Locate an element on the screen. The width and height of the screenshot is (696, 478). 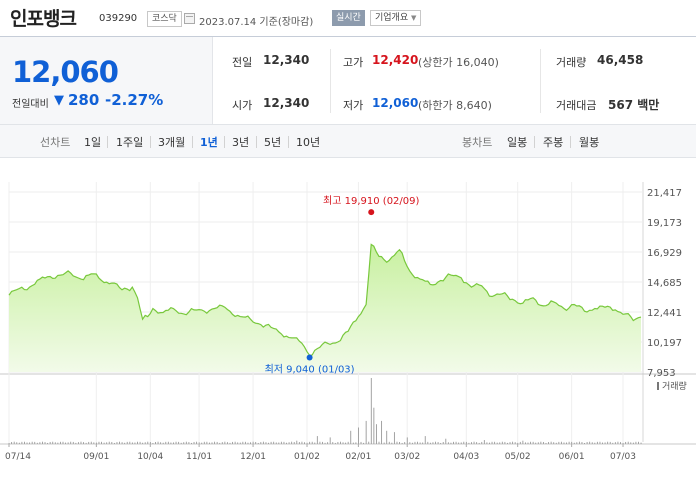
x-tick-label: 07/03 is located at coordinates (623, 457).